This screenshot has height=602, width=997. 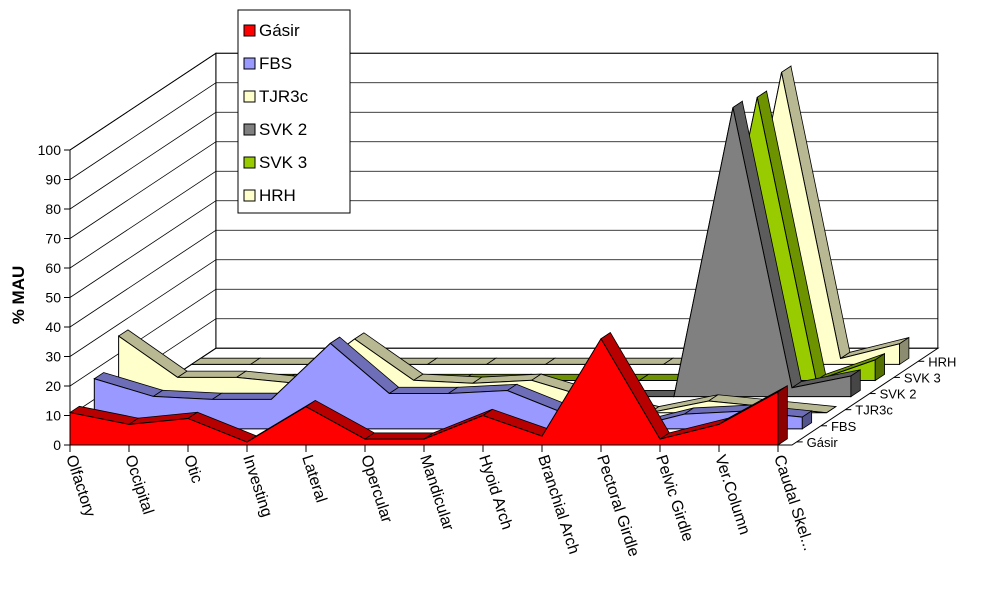 What do you see at coordinates (823, 442) in the screenshot?
I see `depth-axis-label: Gásir` at bounding box center [823, 442].